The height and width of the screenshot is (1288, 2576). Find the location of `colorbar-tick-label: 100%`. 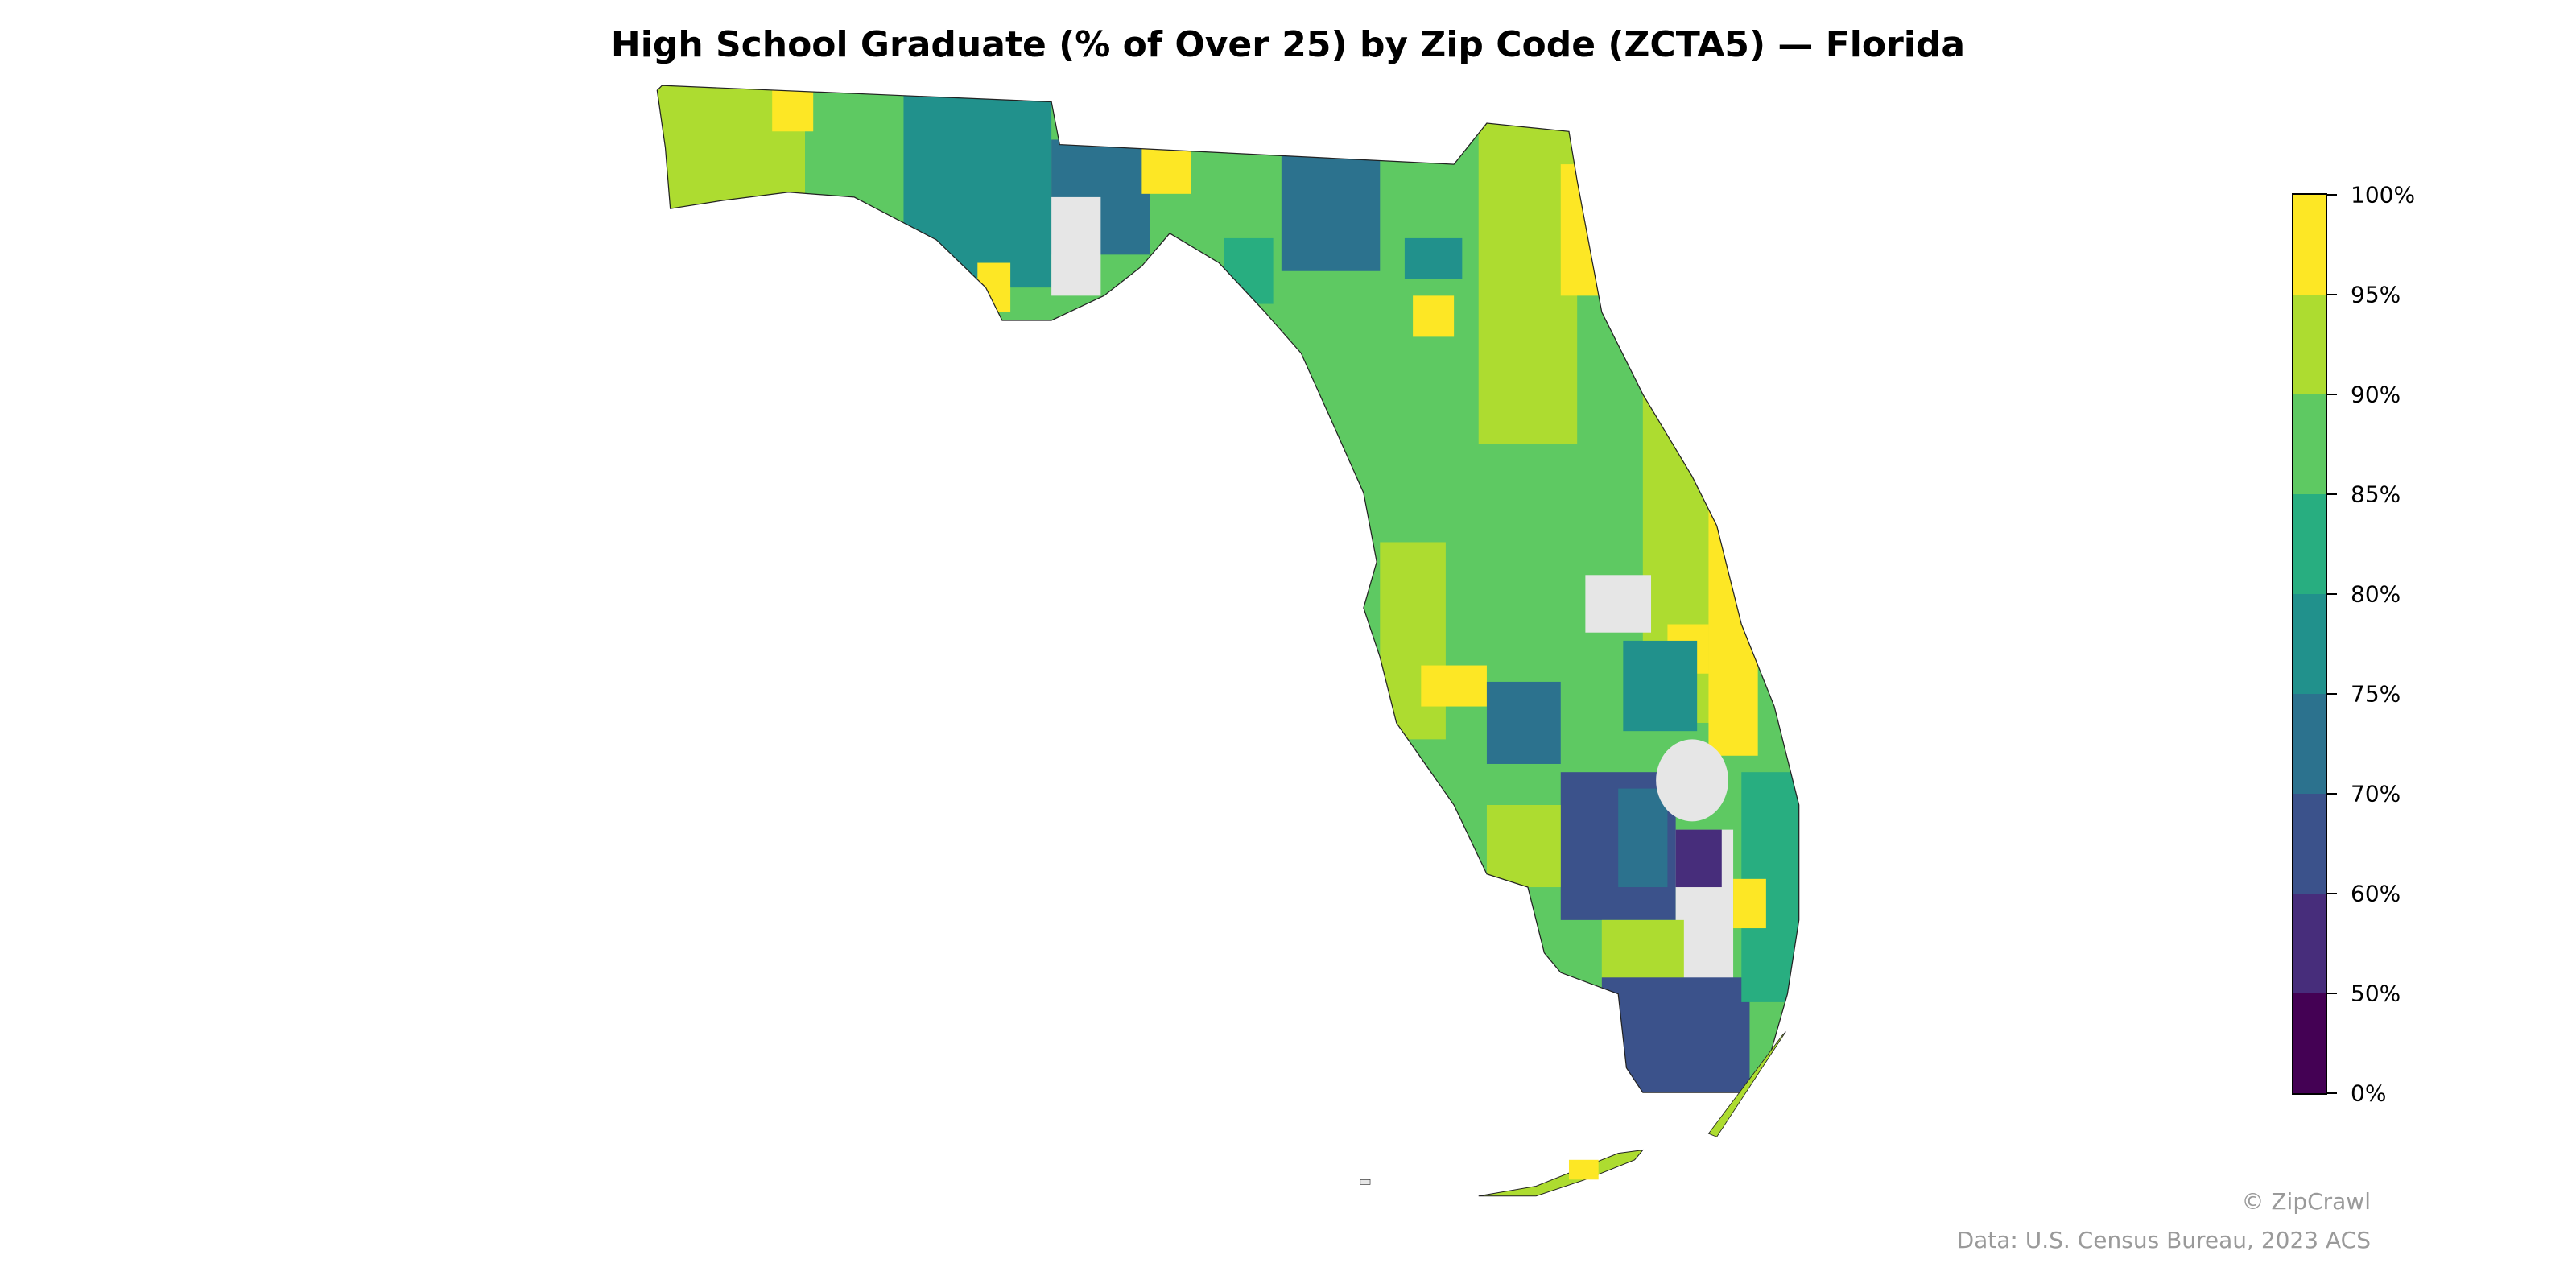

colorbar-tick-label: 100% is located at coordinates (2383, 194).